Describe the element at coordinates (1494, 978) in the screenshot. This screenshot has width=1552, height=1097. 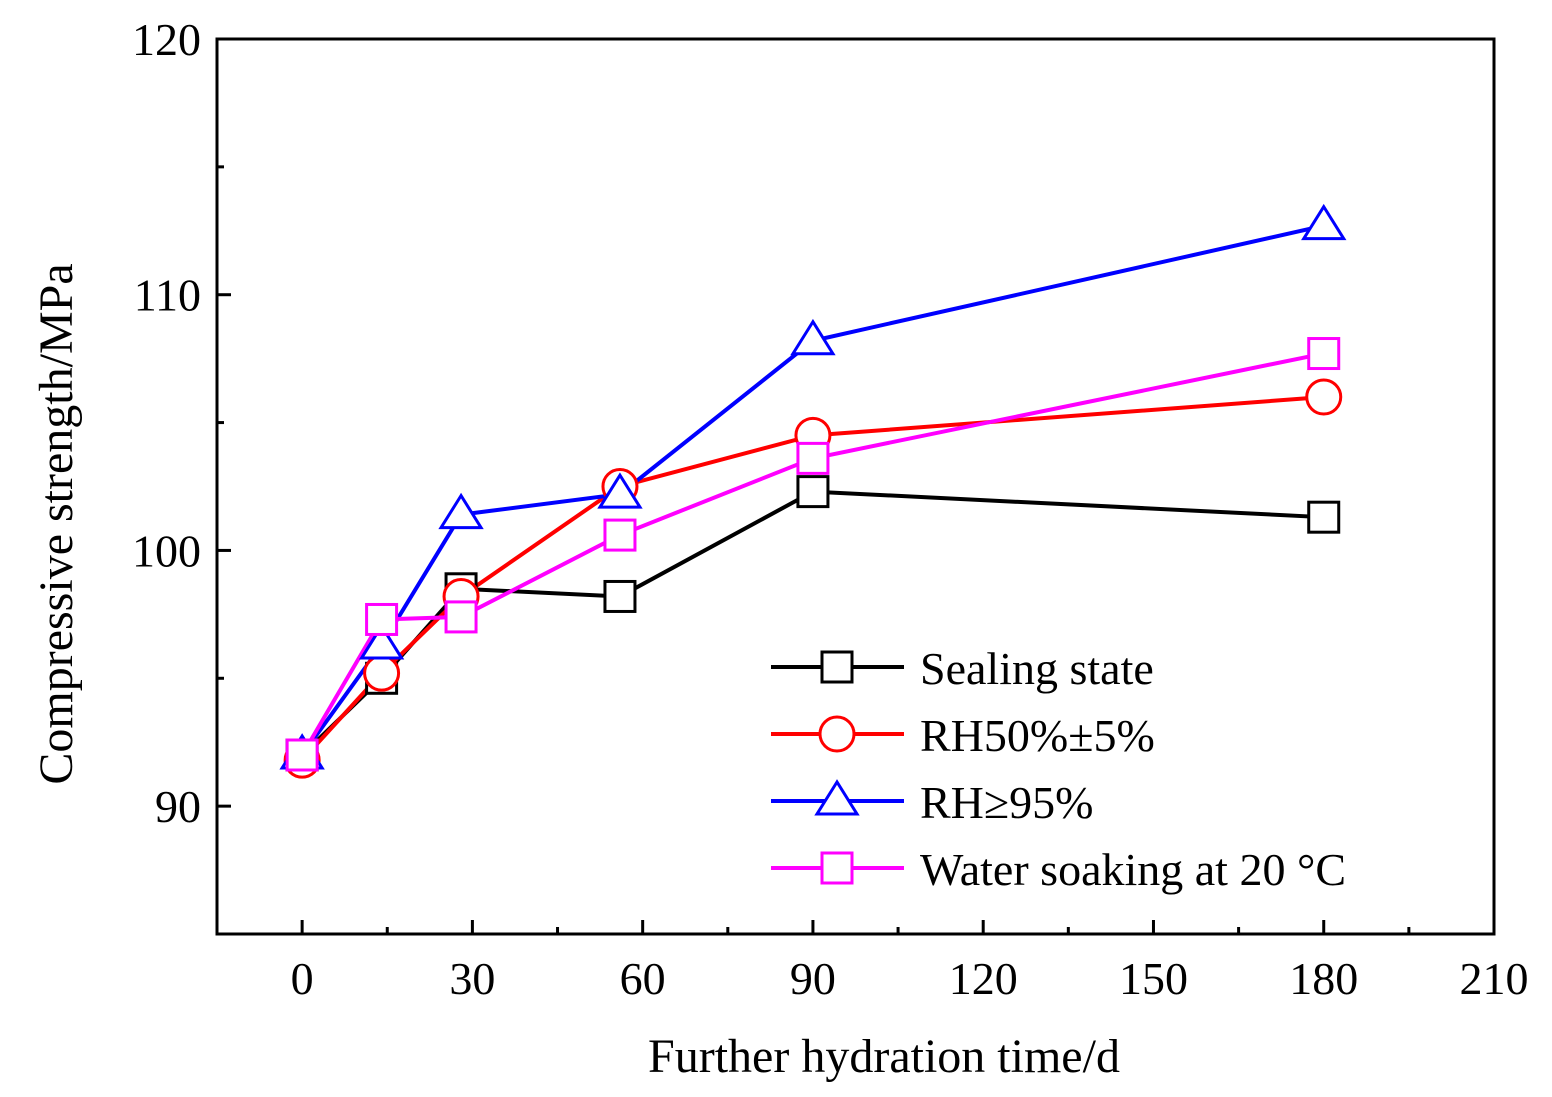
I see `x-tick-label: 210` at that location.